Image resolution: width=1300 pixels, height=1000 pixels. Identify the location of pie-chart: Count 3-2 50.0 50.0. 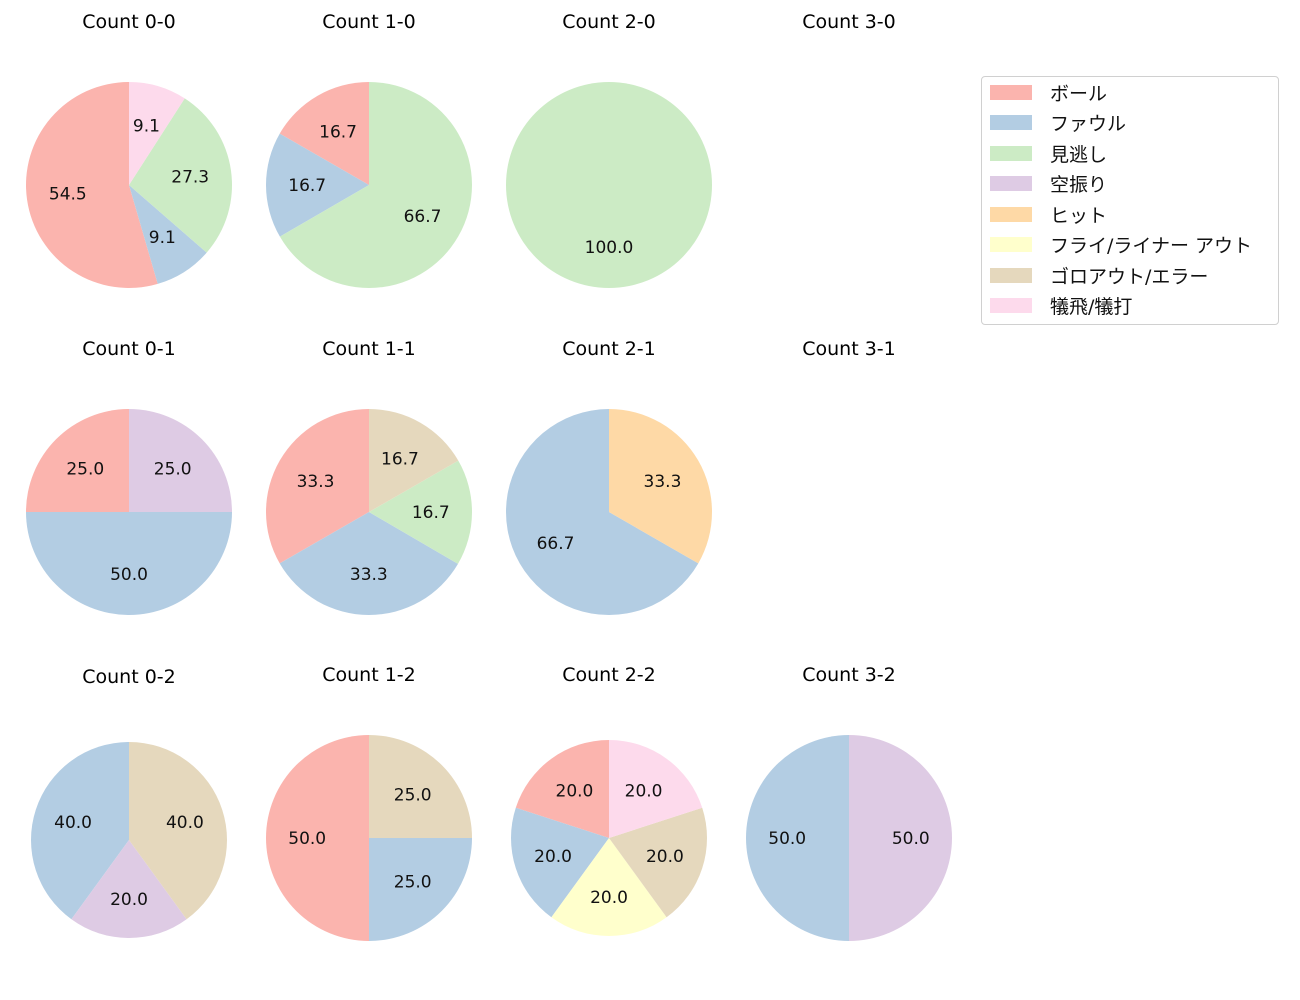
(849, 802).